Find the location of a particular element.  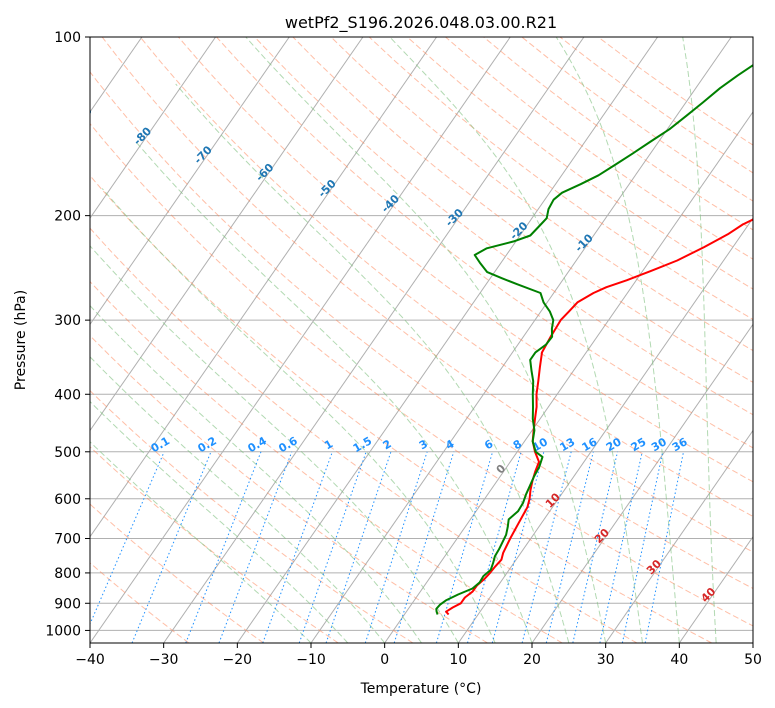

y-tick-label: 700 is located at coordinates (67, 540).